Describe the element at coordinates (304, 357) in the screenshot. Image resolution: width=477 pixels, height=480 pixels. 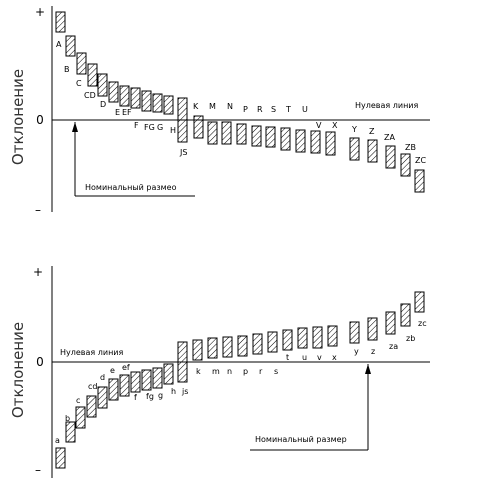
I see `field-label: u` at that location.